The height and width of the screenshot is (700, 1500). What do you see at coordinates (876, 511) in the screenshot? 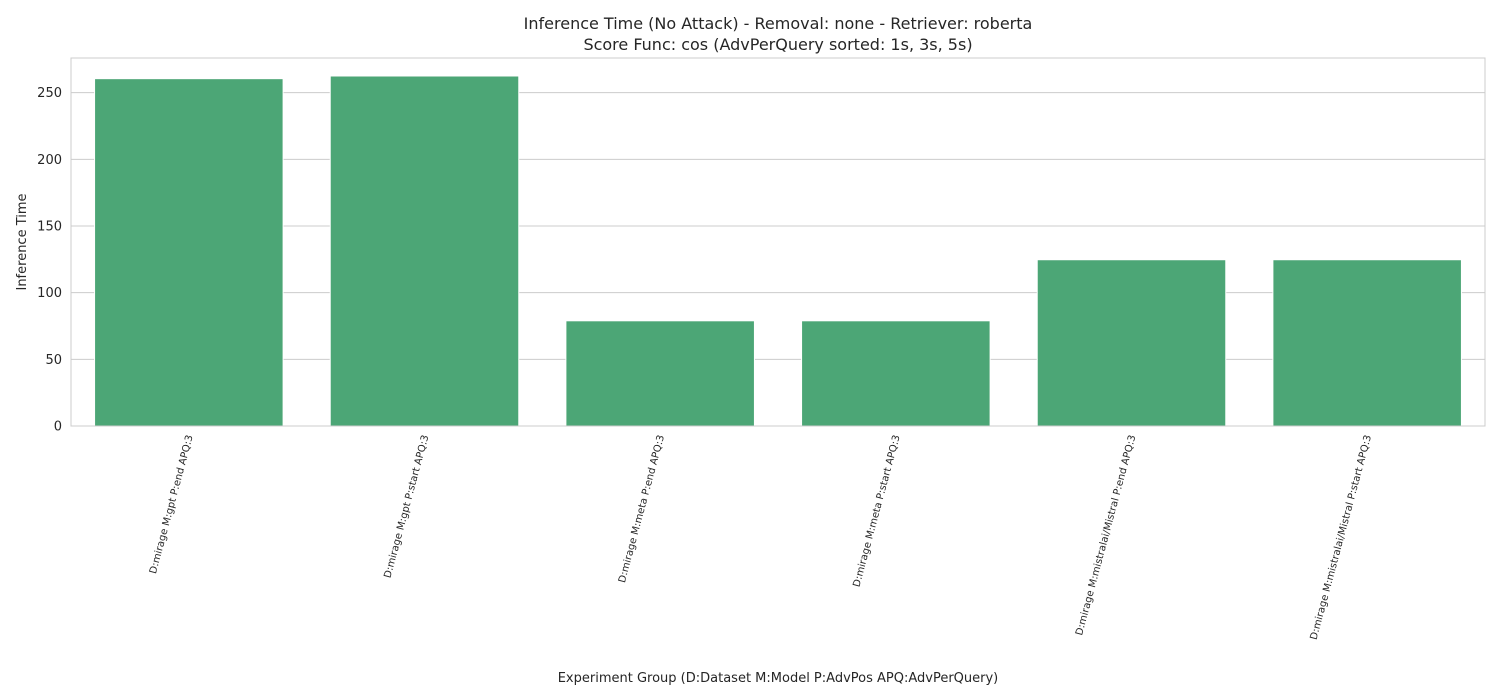
I see `x-tick-label: D:mirage M:meta P:start APQ:3` at bounding box center [876, 511].